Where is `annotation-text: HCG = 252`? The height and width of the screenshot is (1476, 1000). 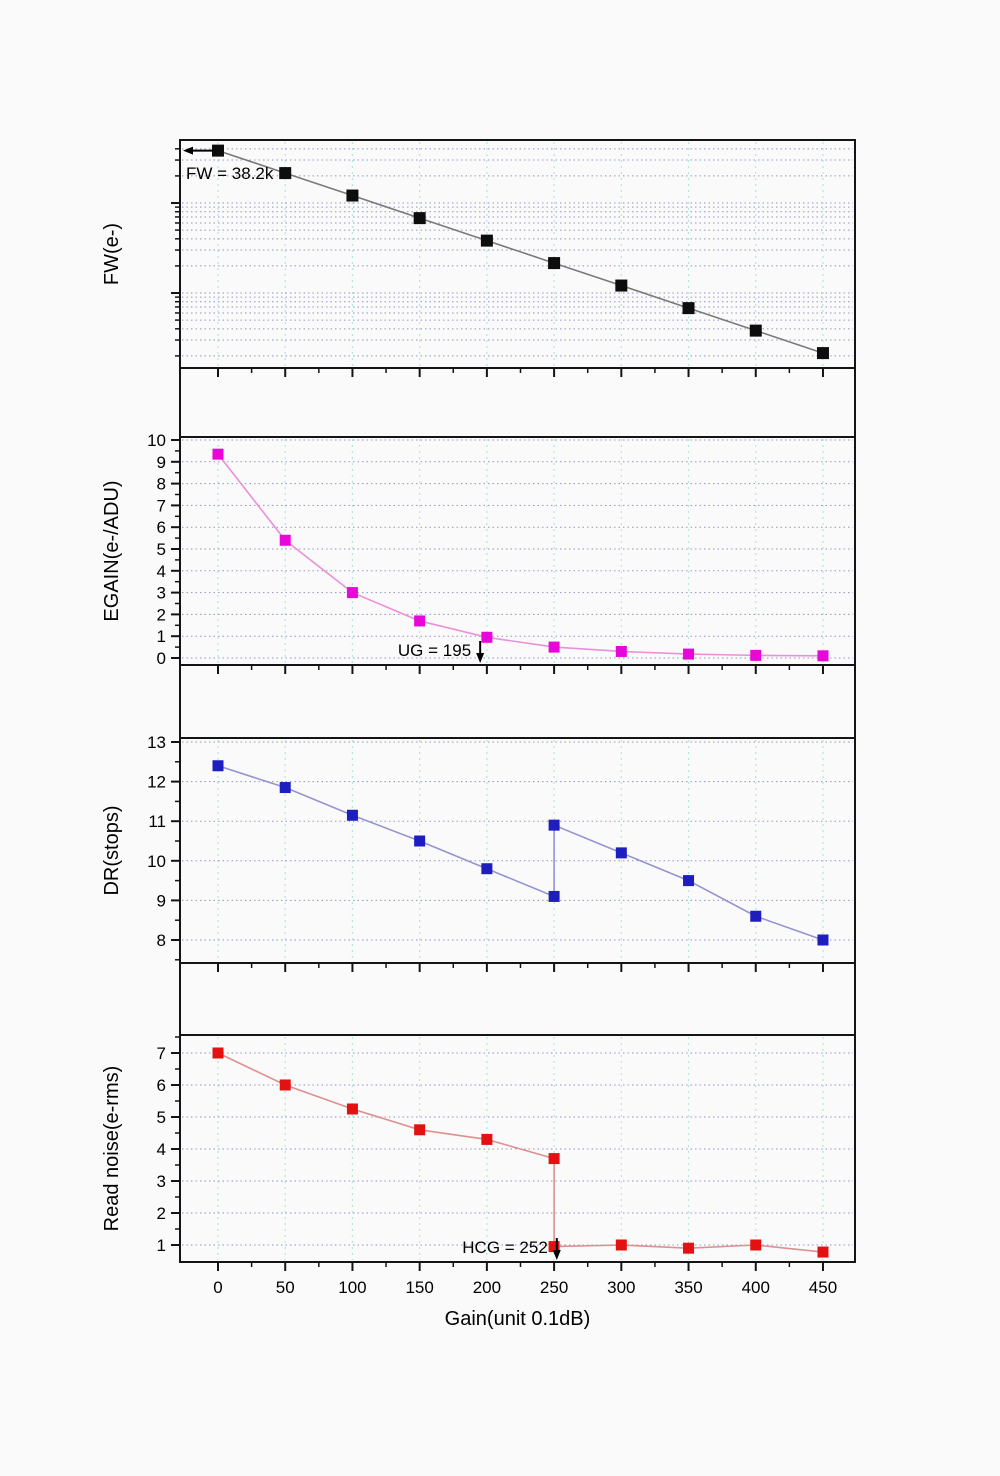 annotation-text: HCG = 252 is located at coordinates (505, 1247).